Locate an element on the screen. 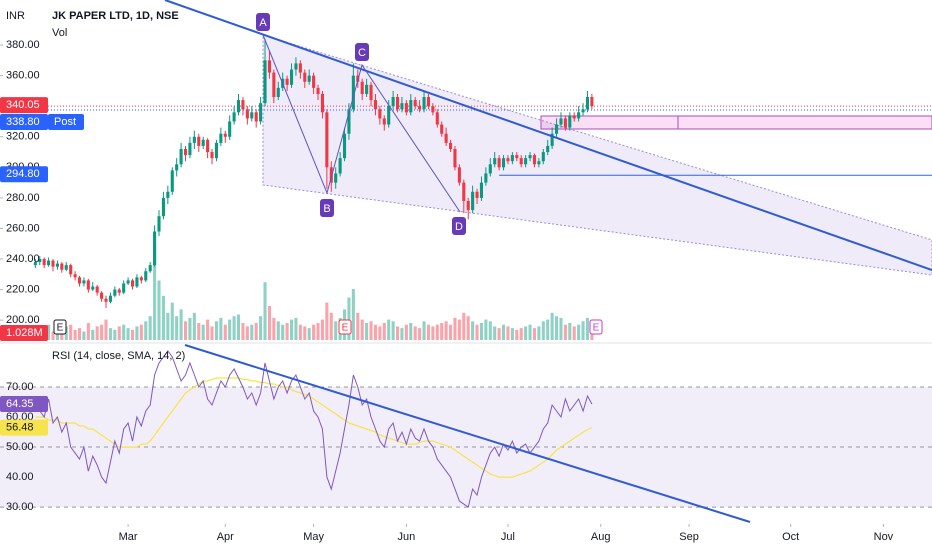 The width and height of the screenshot is (932, 550). pattern-label: A is located at coordinates (263, 23).